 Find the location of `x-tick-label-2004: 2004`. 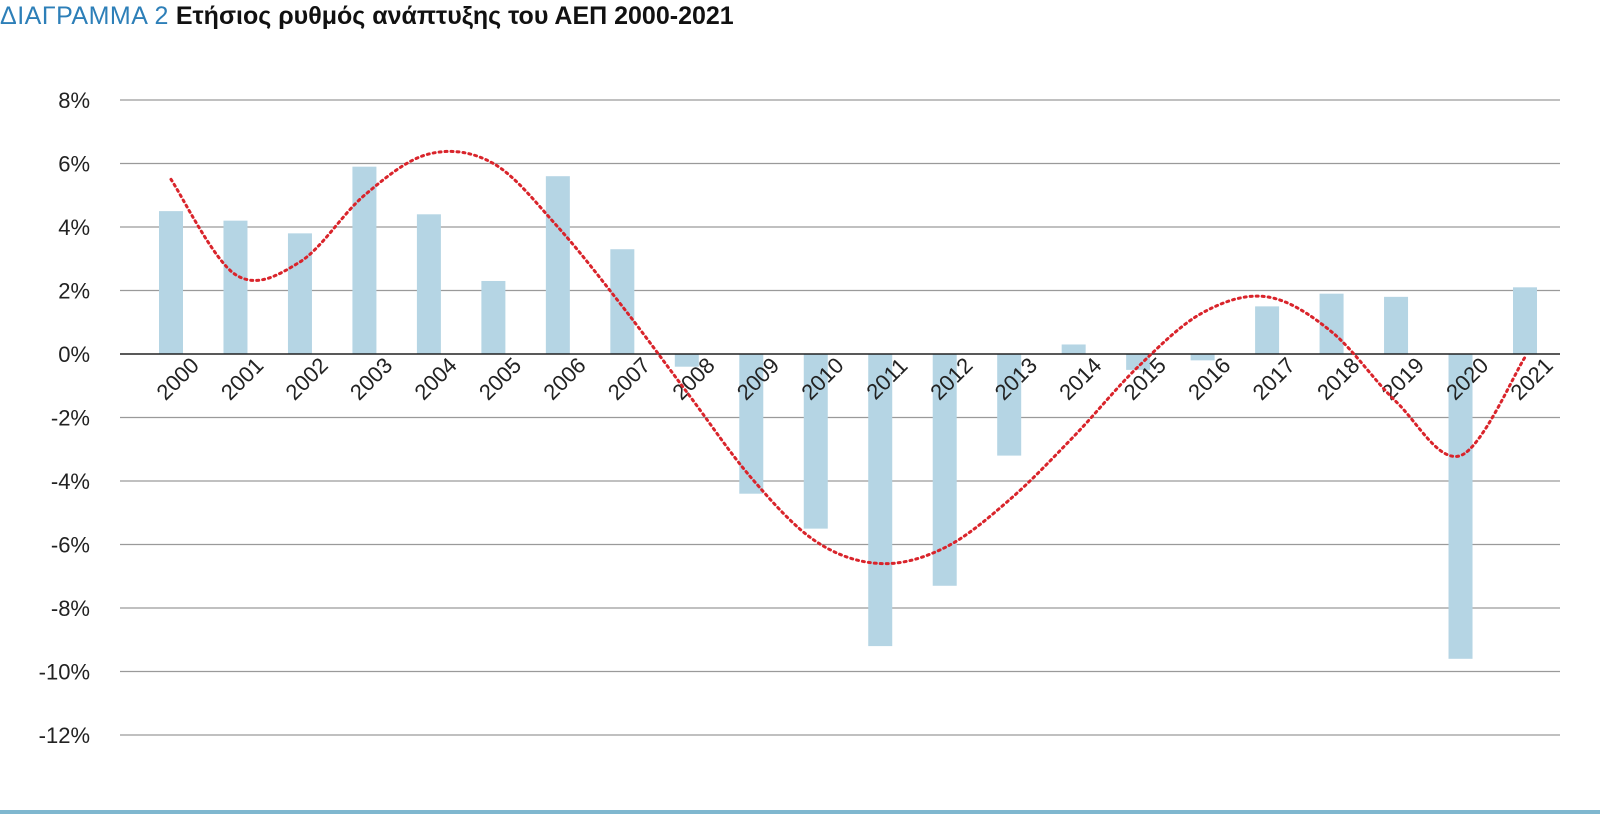

x-tick-label-2004: 2004 is located at coordinates (435, 379).